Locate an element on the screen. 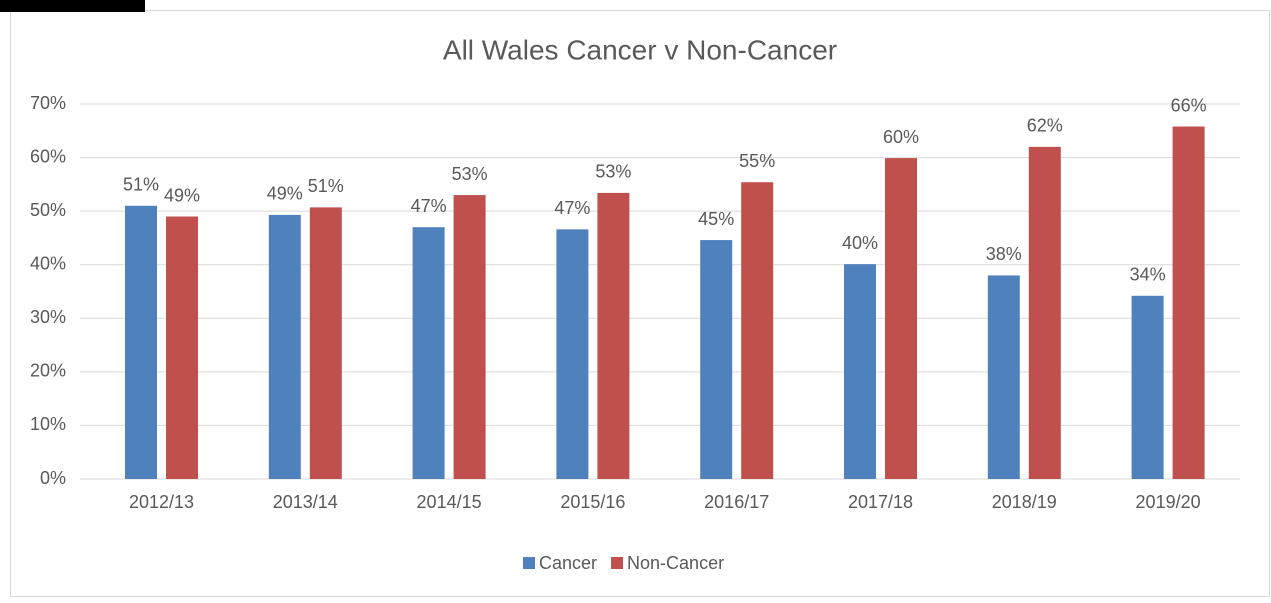 This screenshot has width=1271, height=603. y-tick-label: 30% is located at coordinates (48, 317).